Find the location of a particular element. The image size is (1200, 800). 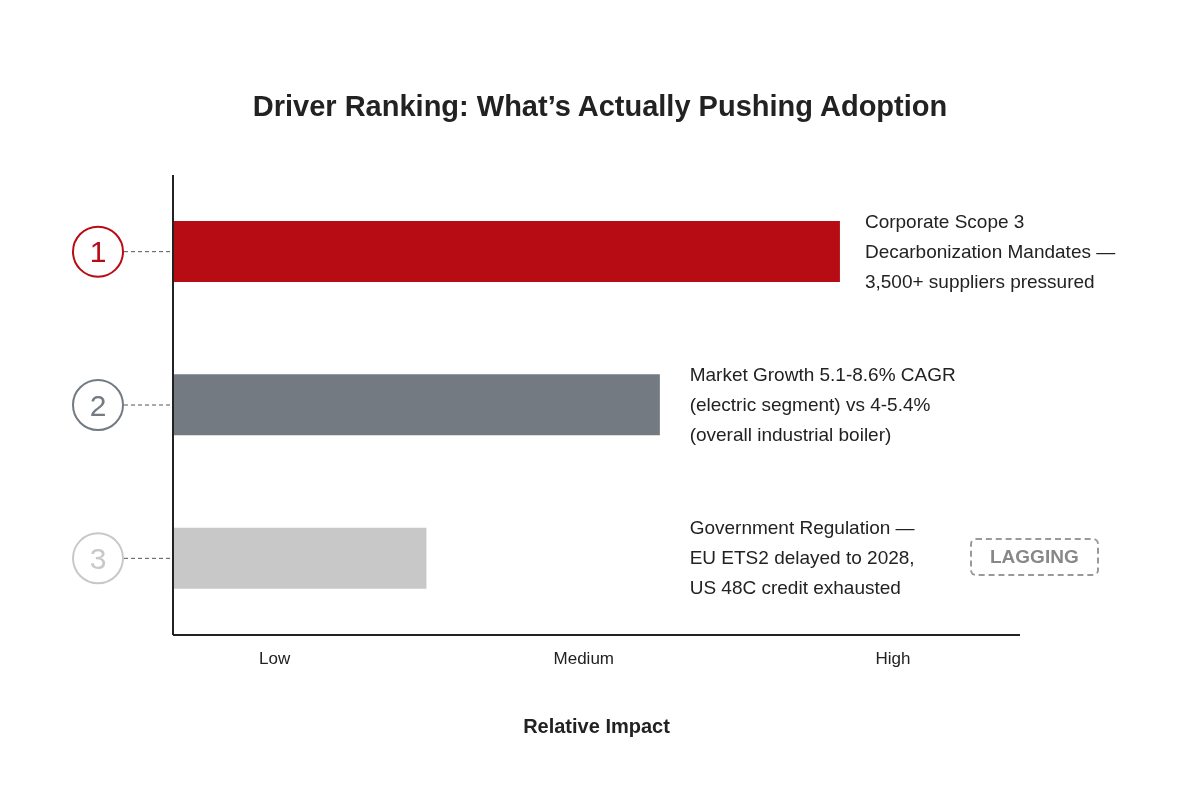

annotation: Market Growth 5.1-8.6% CAGR (electric segment) vs 4-5.4% (overall industrial boiler) is located at coordinates (822, 405).